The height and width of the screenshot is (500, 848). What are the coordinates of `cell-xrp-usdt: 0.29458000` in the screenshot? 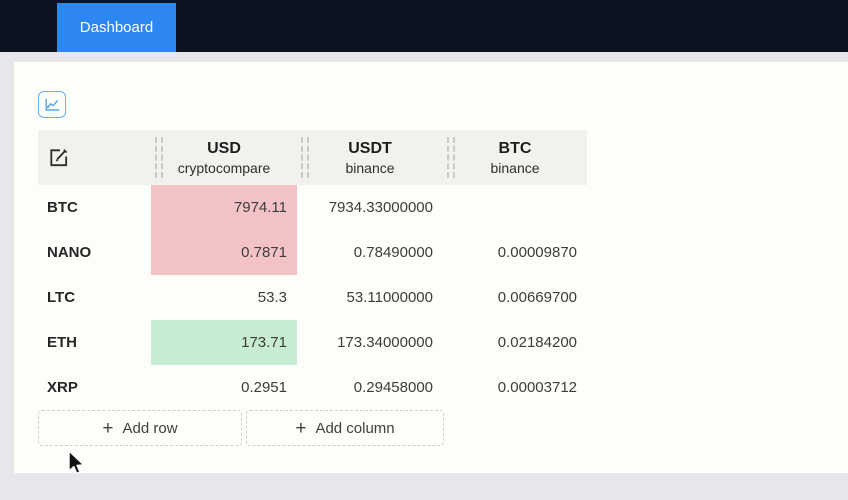 It's located at (393, 387).